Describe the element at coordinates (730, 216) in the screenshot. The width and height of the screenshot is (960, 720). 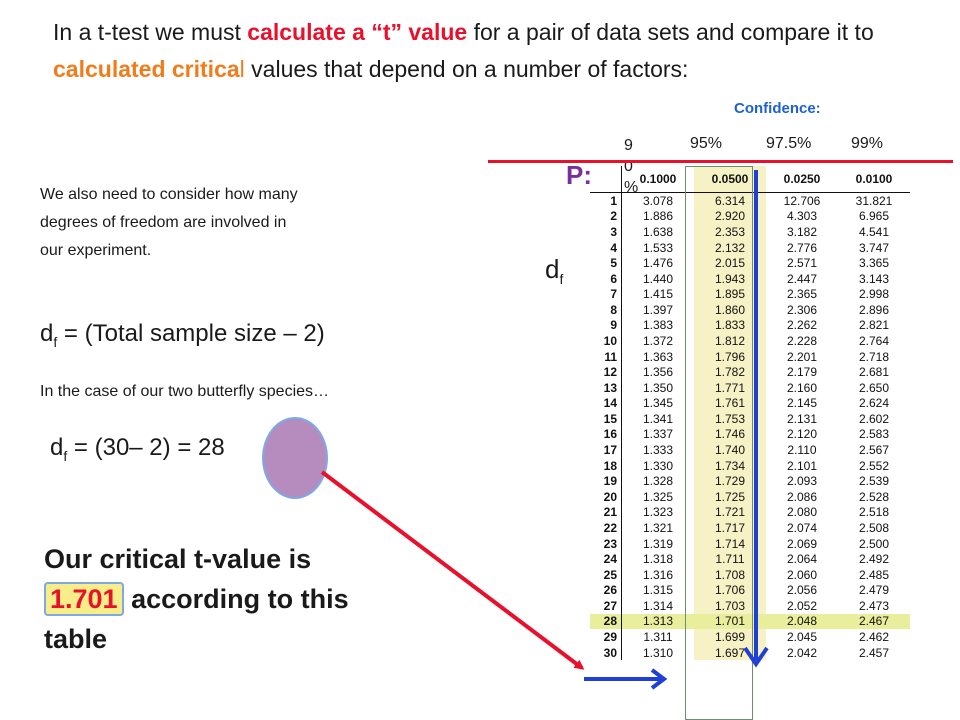
I see `table-cell-value: 2.920` at that location.